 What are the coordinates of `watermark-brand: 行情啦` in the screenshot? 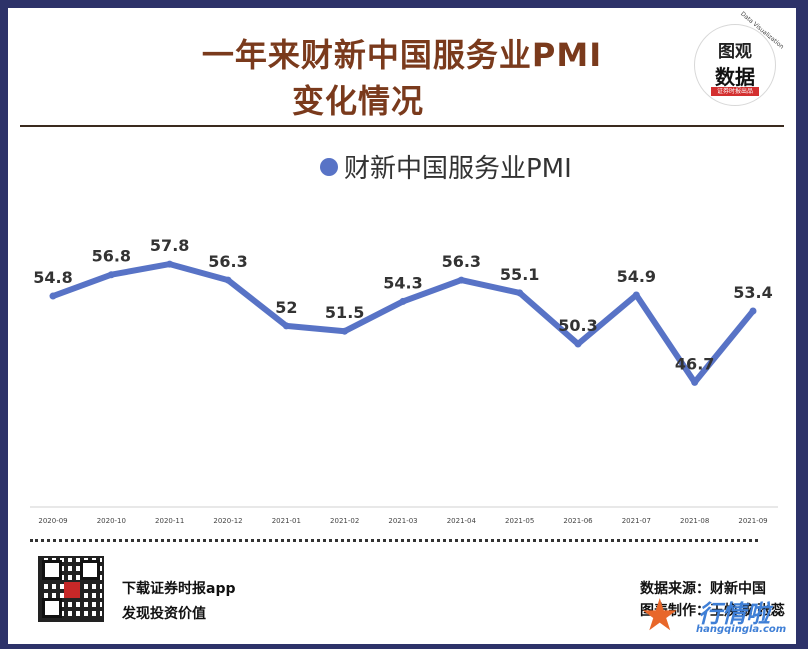 It's located at (734, 614).